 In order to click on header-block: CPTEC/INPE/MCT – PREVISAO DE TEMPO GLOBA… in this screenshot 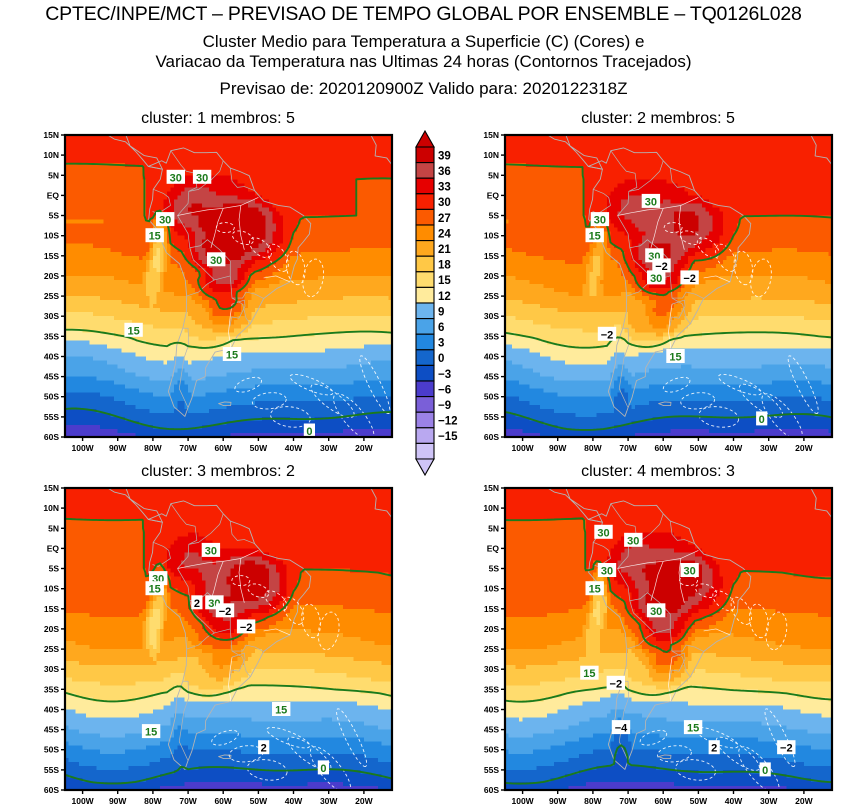, I will do `click(423, 49)`.